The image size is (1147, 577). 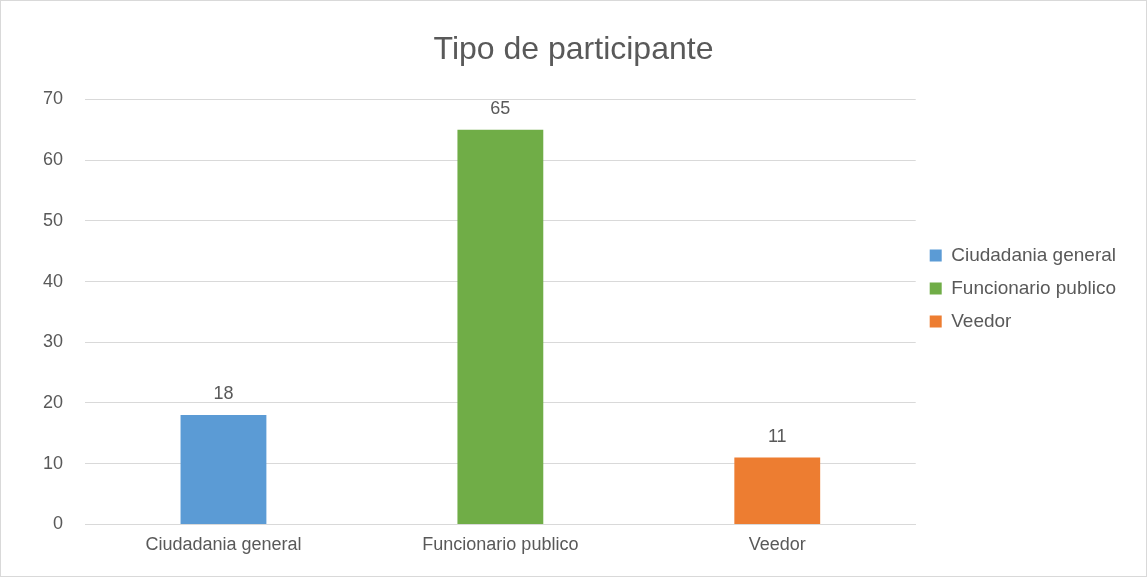 What do you see at coordinates (53, 98) in the screenshot?
I see `y-tick-label: 70` at bounding box center [53, 98].